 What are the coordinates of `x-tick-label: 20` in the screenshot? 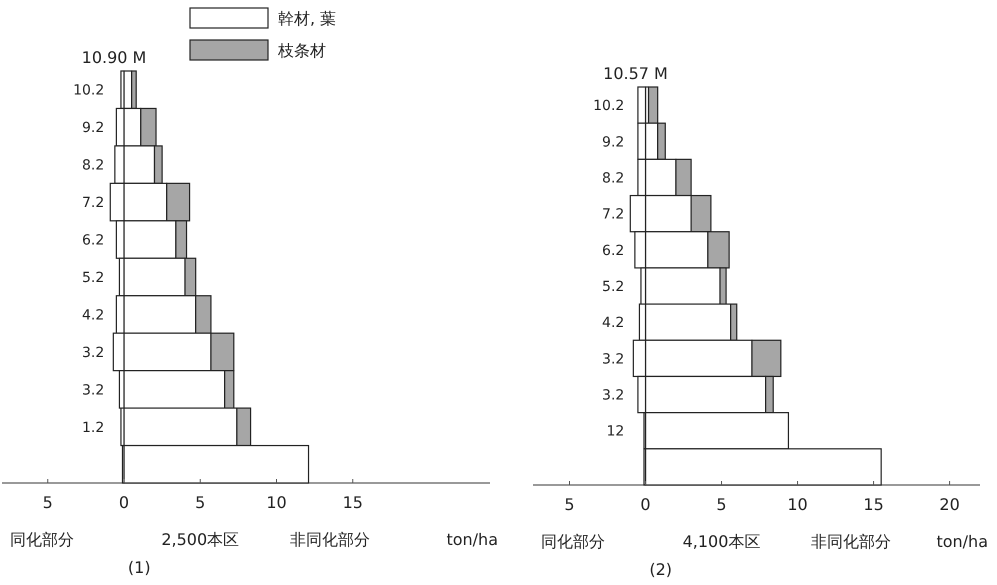 It's located at (949, 504).